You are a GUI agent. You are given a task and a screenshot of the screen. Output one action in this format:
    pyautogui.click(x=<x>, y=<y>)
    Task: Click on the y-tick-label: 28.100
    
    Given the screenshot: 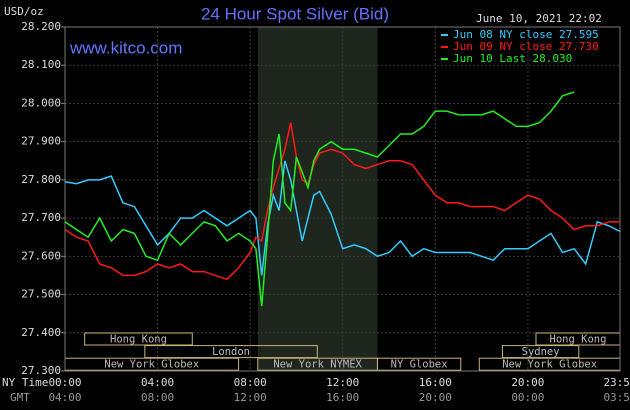 What is the action you would take?
    pyautogui.click(x=41, y=64)
    